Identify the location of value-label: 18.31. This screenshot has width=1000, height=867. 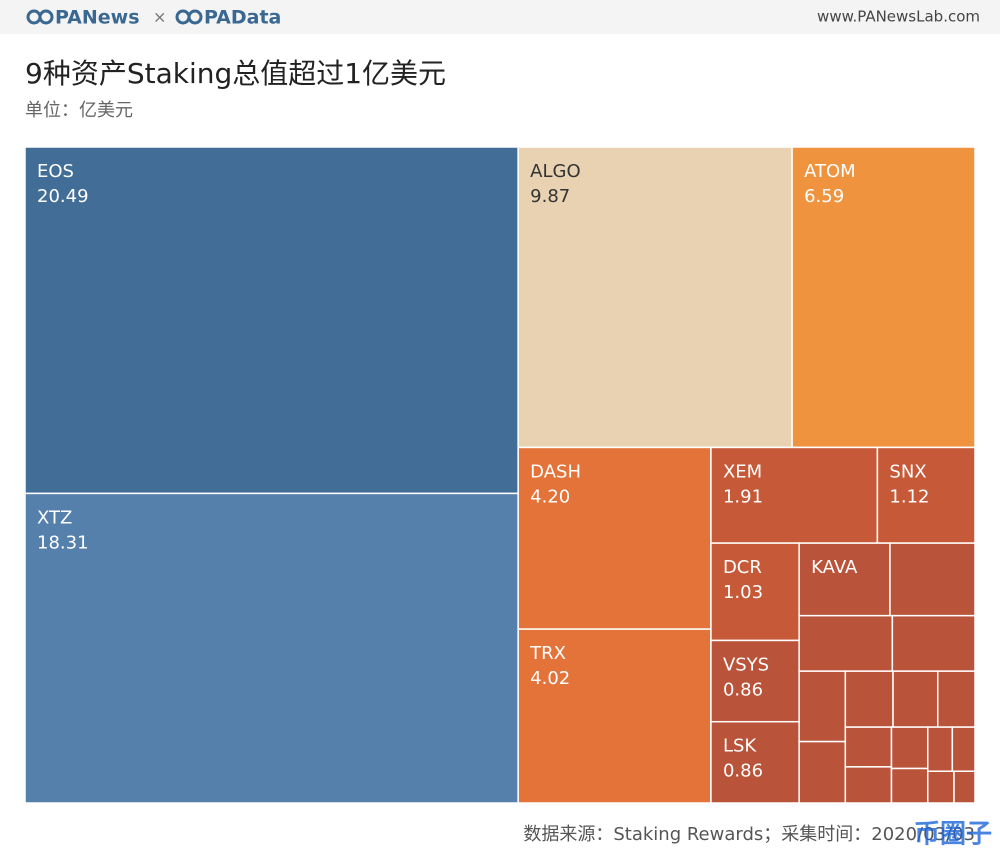
(63, 542).